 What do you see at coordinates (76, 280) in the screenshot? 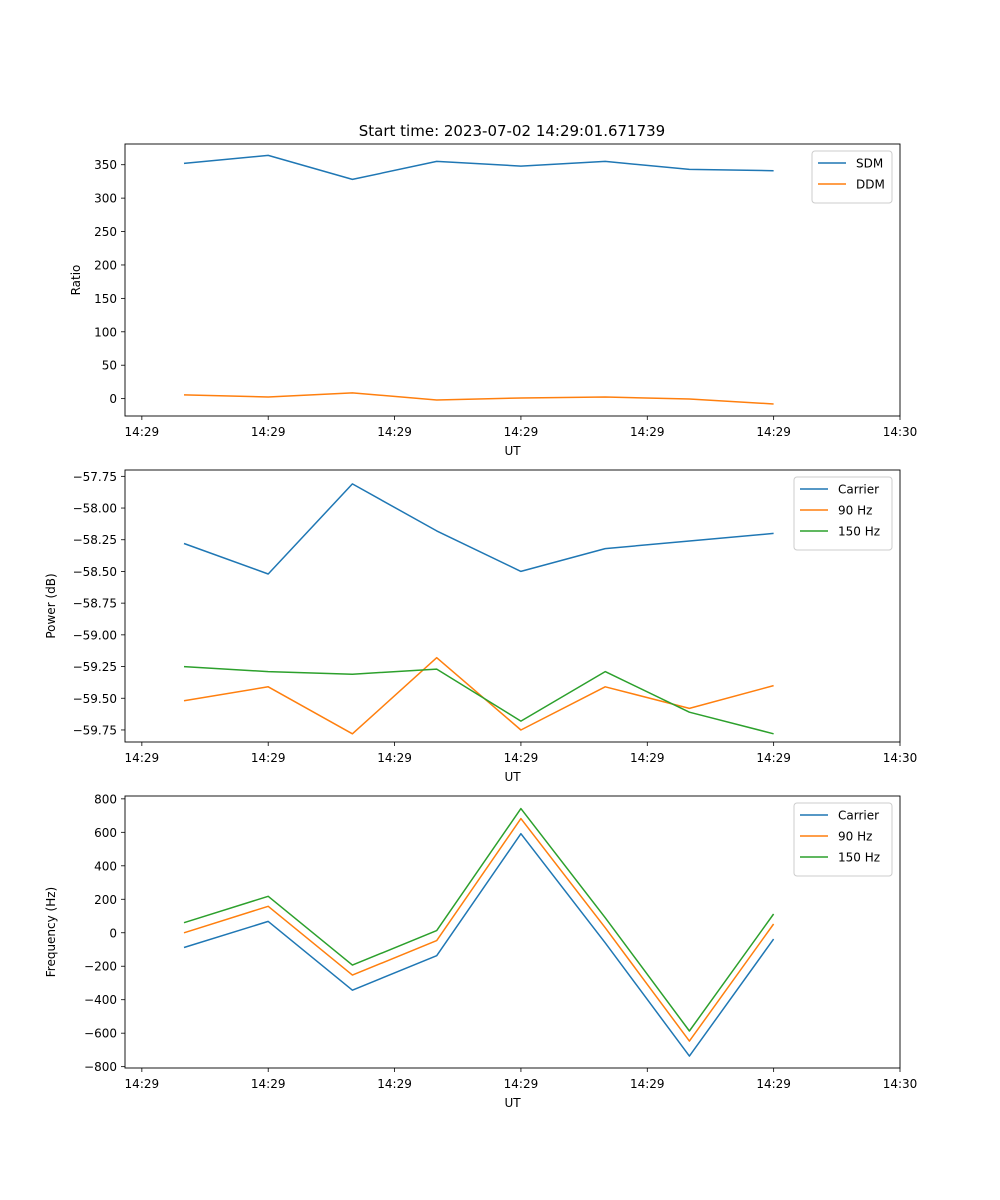
I see `y-axis-label: Ratio` at bounding box center [76, 280].